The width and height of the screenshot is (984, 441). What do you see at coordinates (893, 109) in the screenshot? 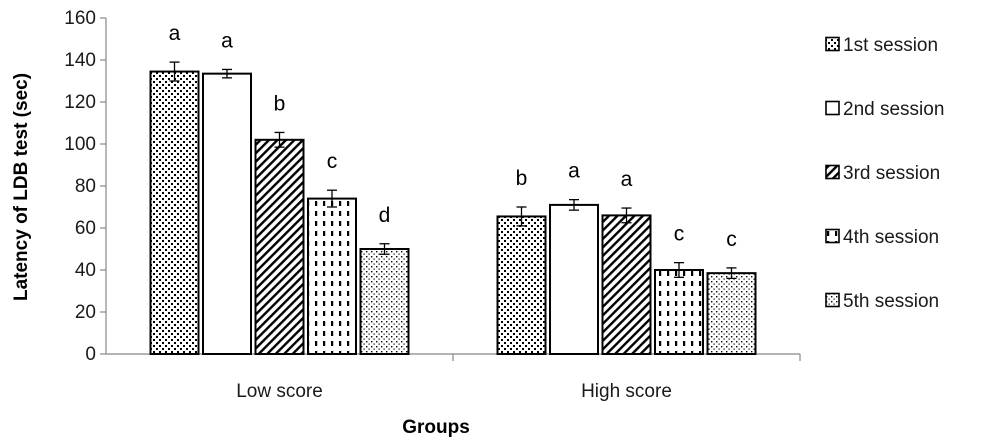
I see `legend-label: 2nd session` at bounding box center [893, 109].